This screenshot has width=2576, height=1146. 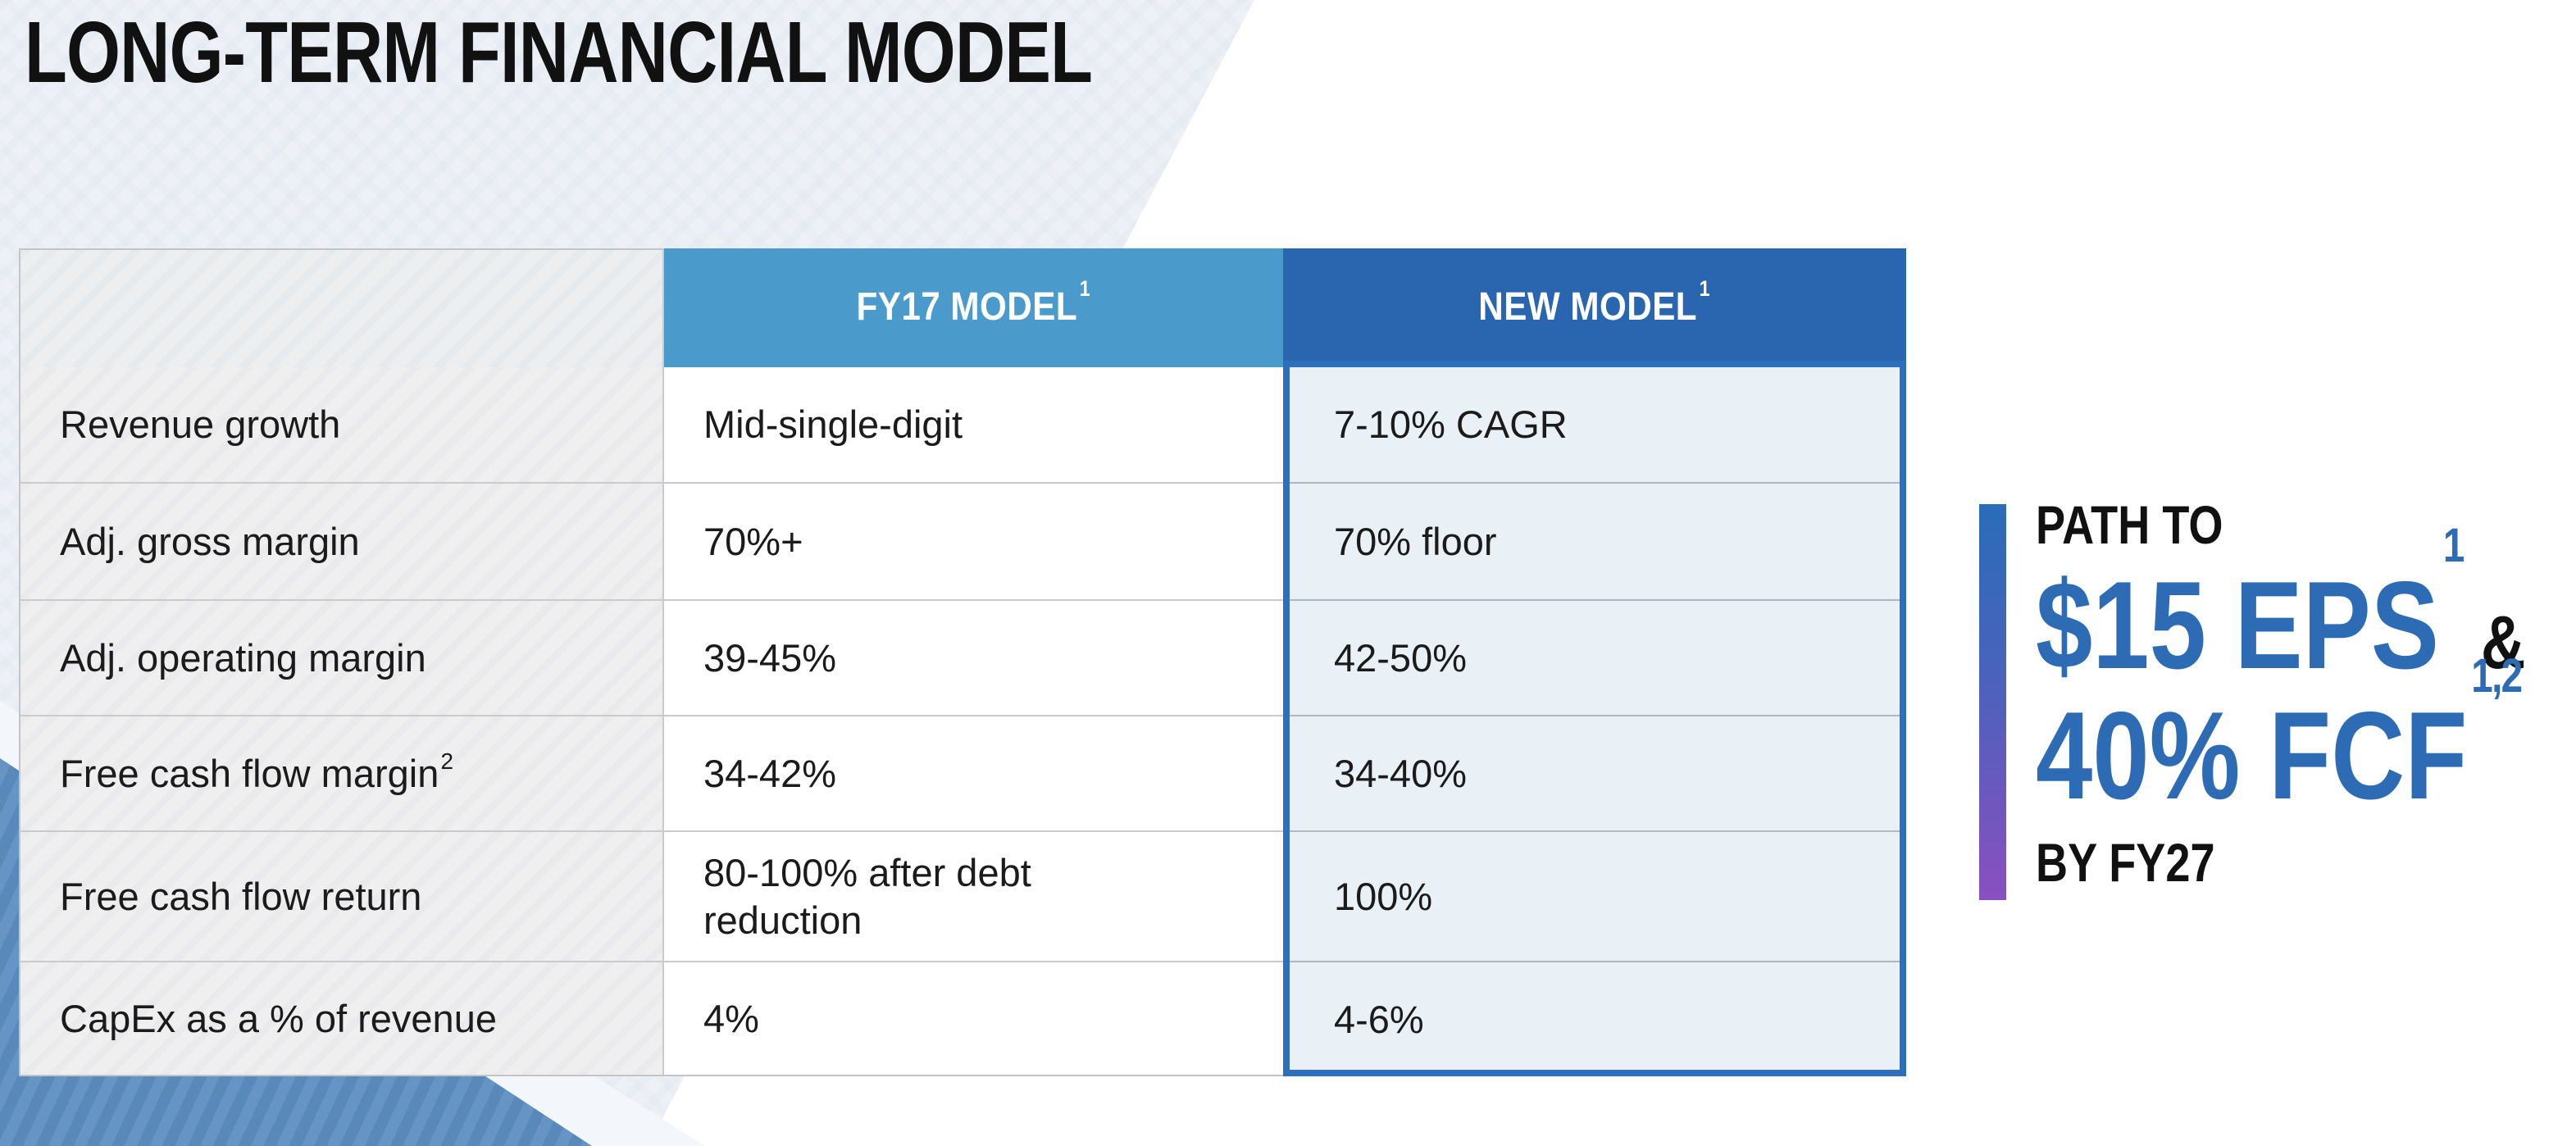 What do you see at coordinates (974, 657) in the screenshot?
I see `fy17-value-adj-operating-margin: 39-45%` at bounding box center [974, 657].